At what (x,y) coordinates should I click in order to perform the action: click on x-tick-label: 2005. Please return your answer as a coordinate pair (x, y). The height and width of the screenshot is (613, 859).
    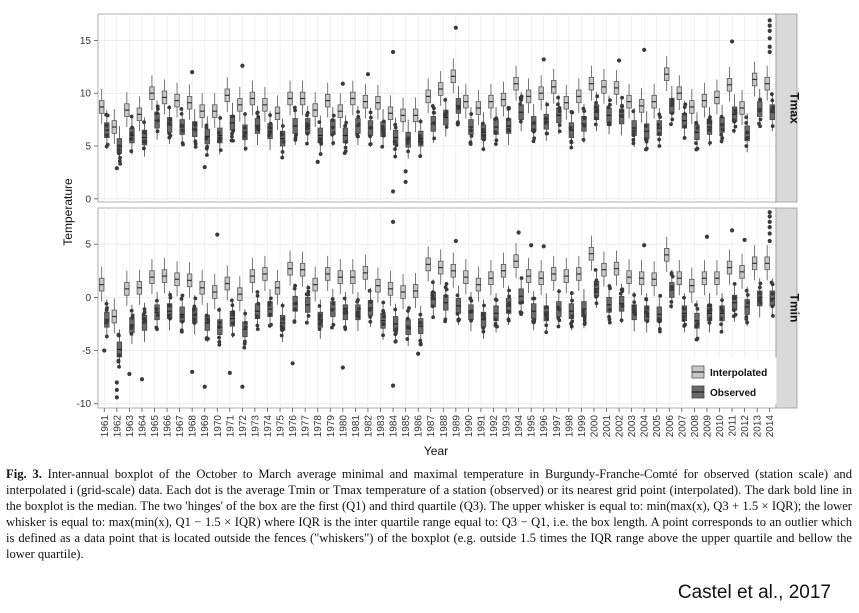
    Looking at the image, I should click on (657, 426).